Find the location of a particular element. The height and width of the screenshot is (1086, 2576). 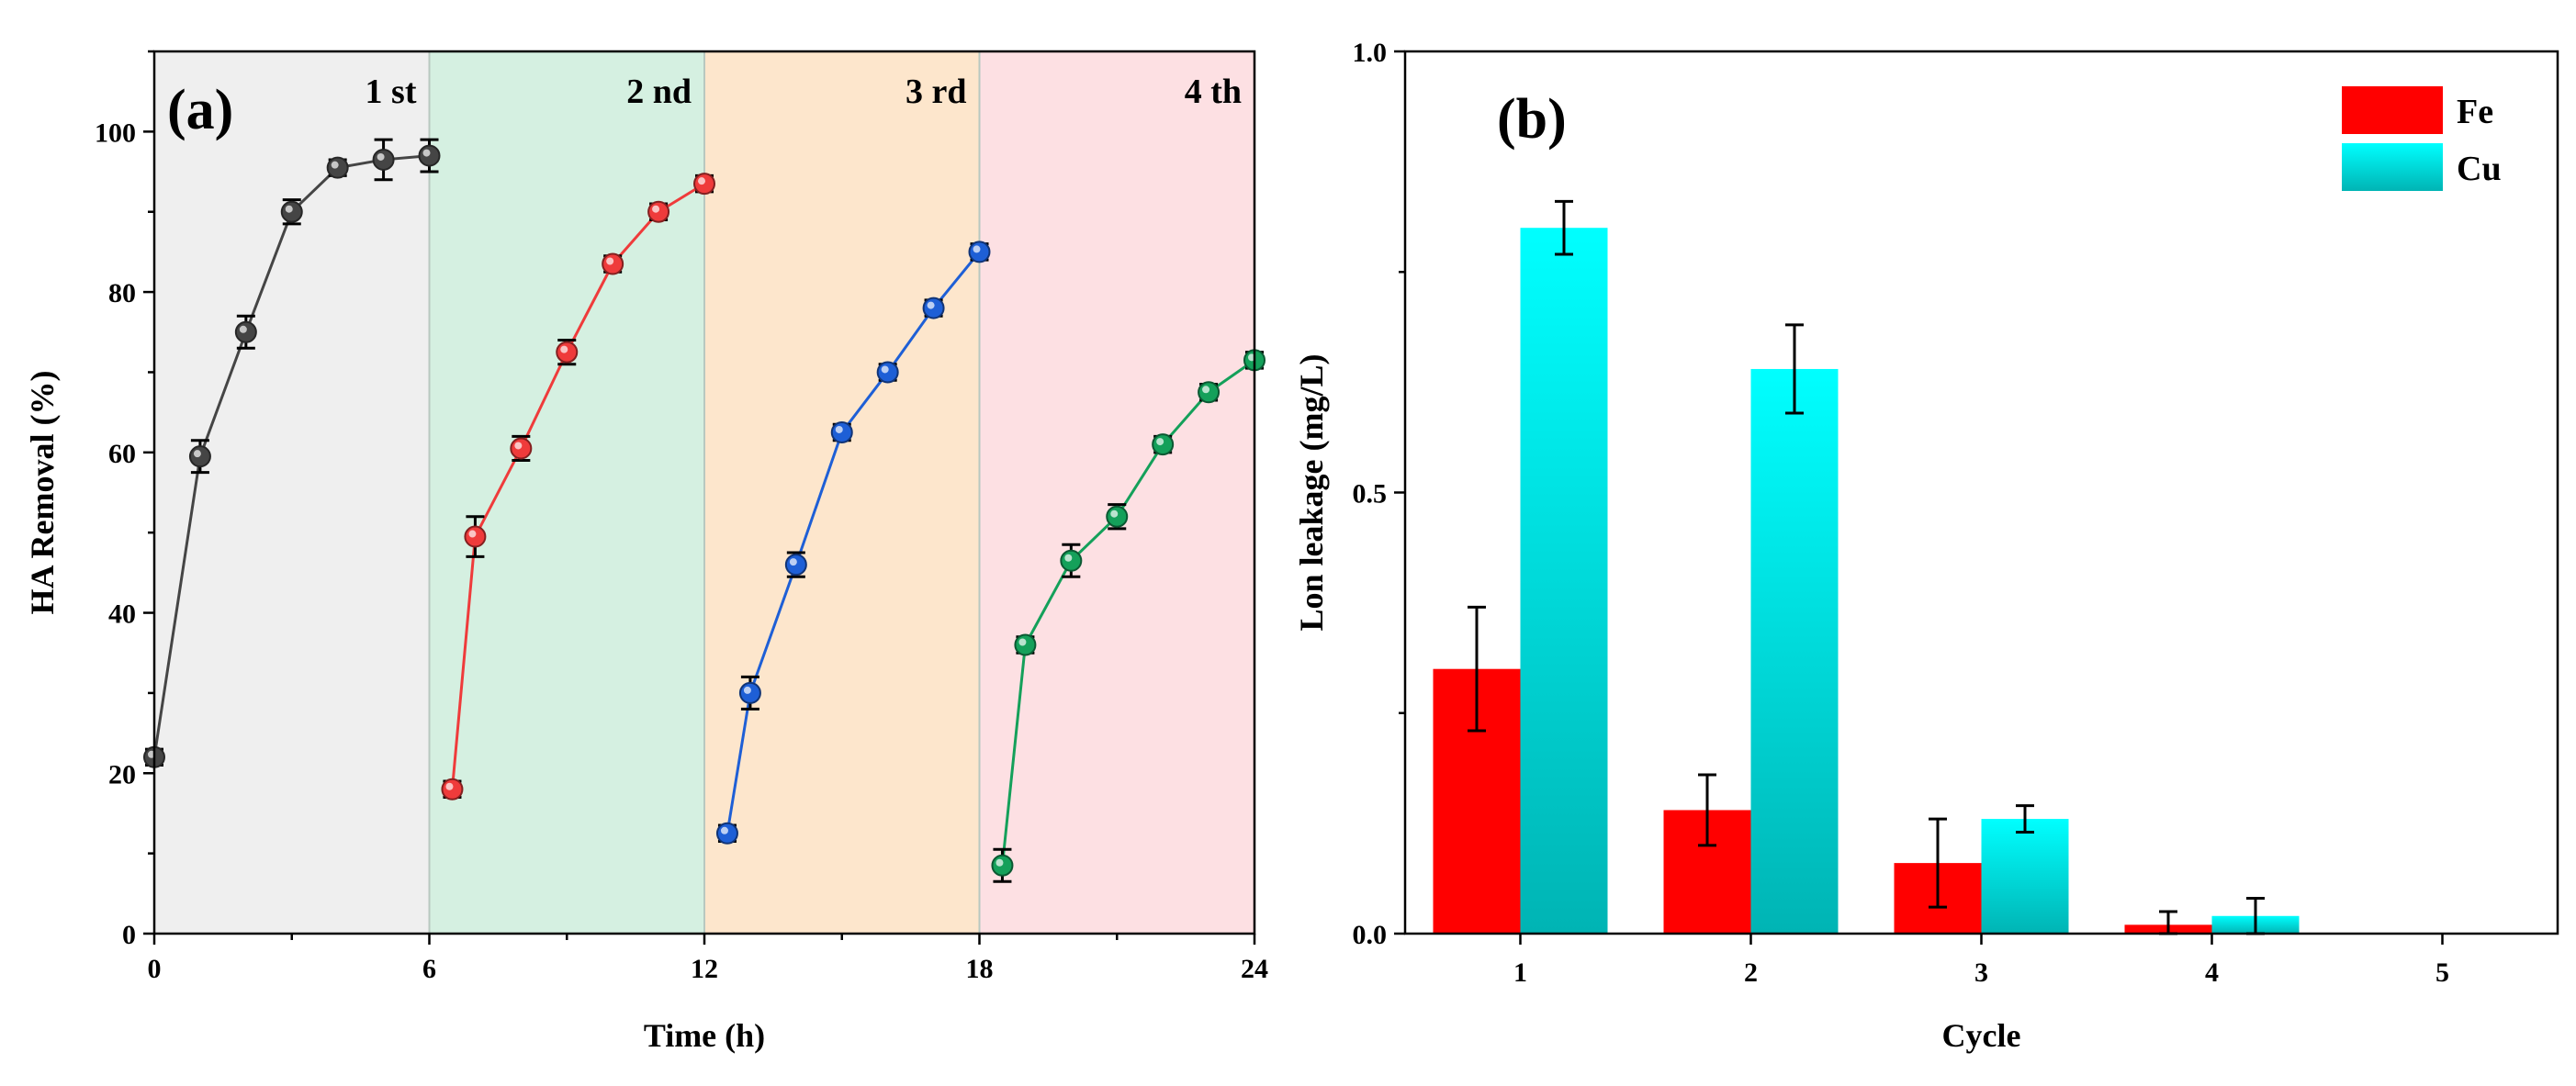

panel-a-y-ticks: 0 20 40 60 80 100 is located at coordinates (125, 500).